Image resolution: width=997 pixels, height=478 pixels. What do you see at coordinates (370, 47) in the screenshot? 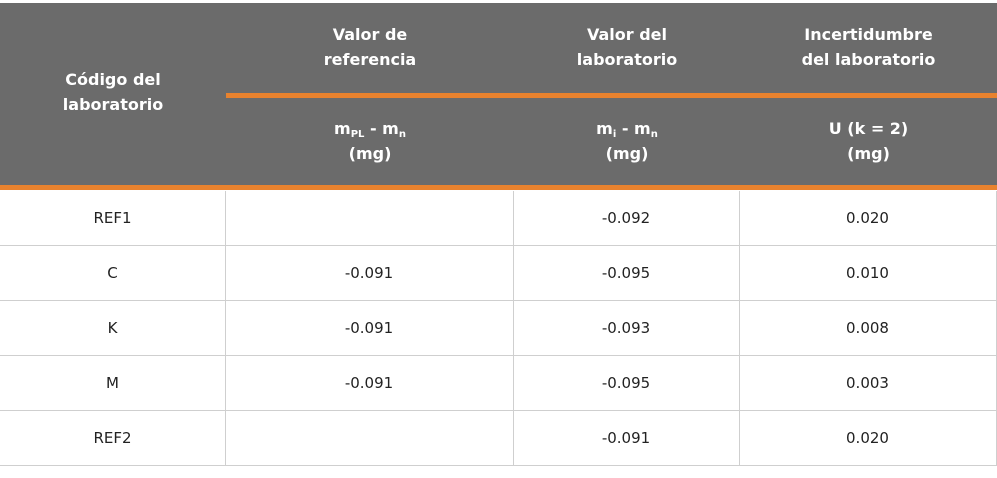
I see `column-title: Valor de referencia` at bounding box center [370, 47].